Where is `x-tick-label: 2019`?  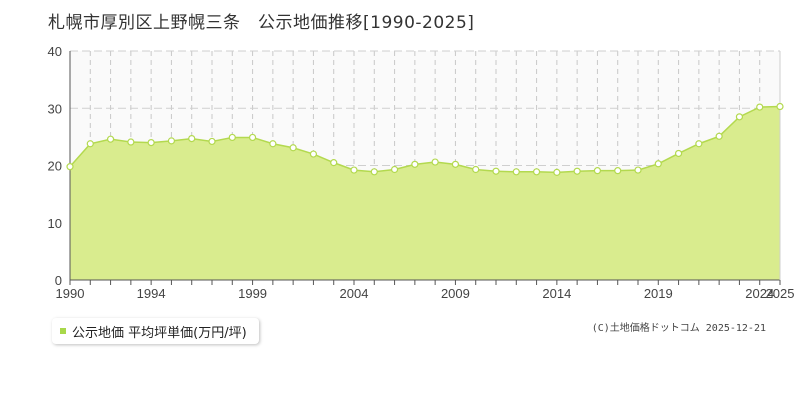
x-tick-label: 2019 is located at coordinates (658, 293).